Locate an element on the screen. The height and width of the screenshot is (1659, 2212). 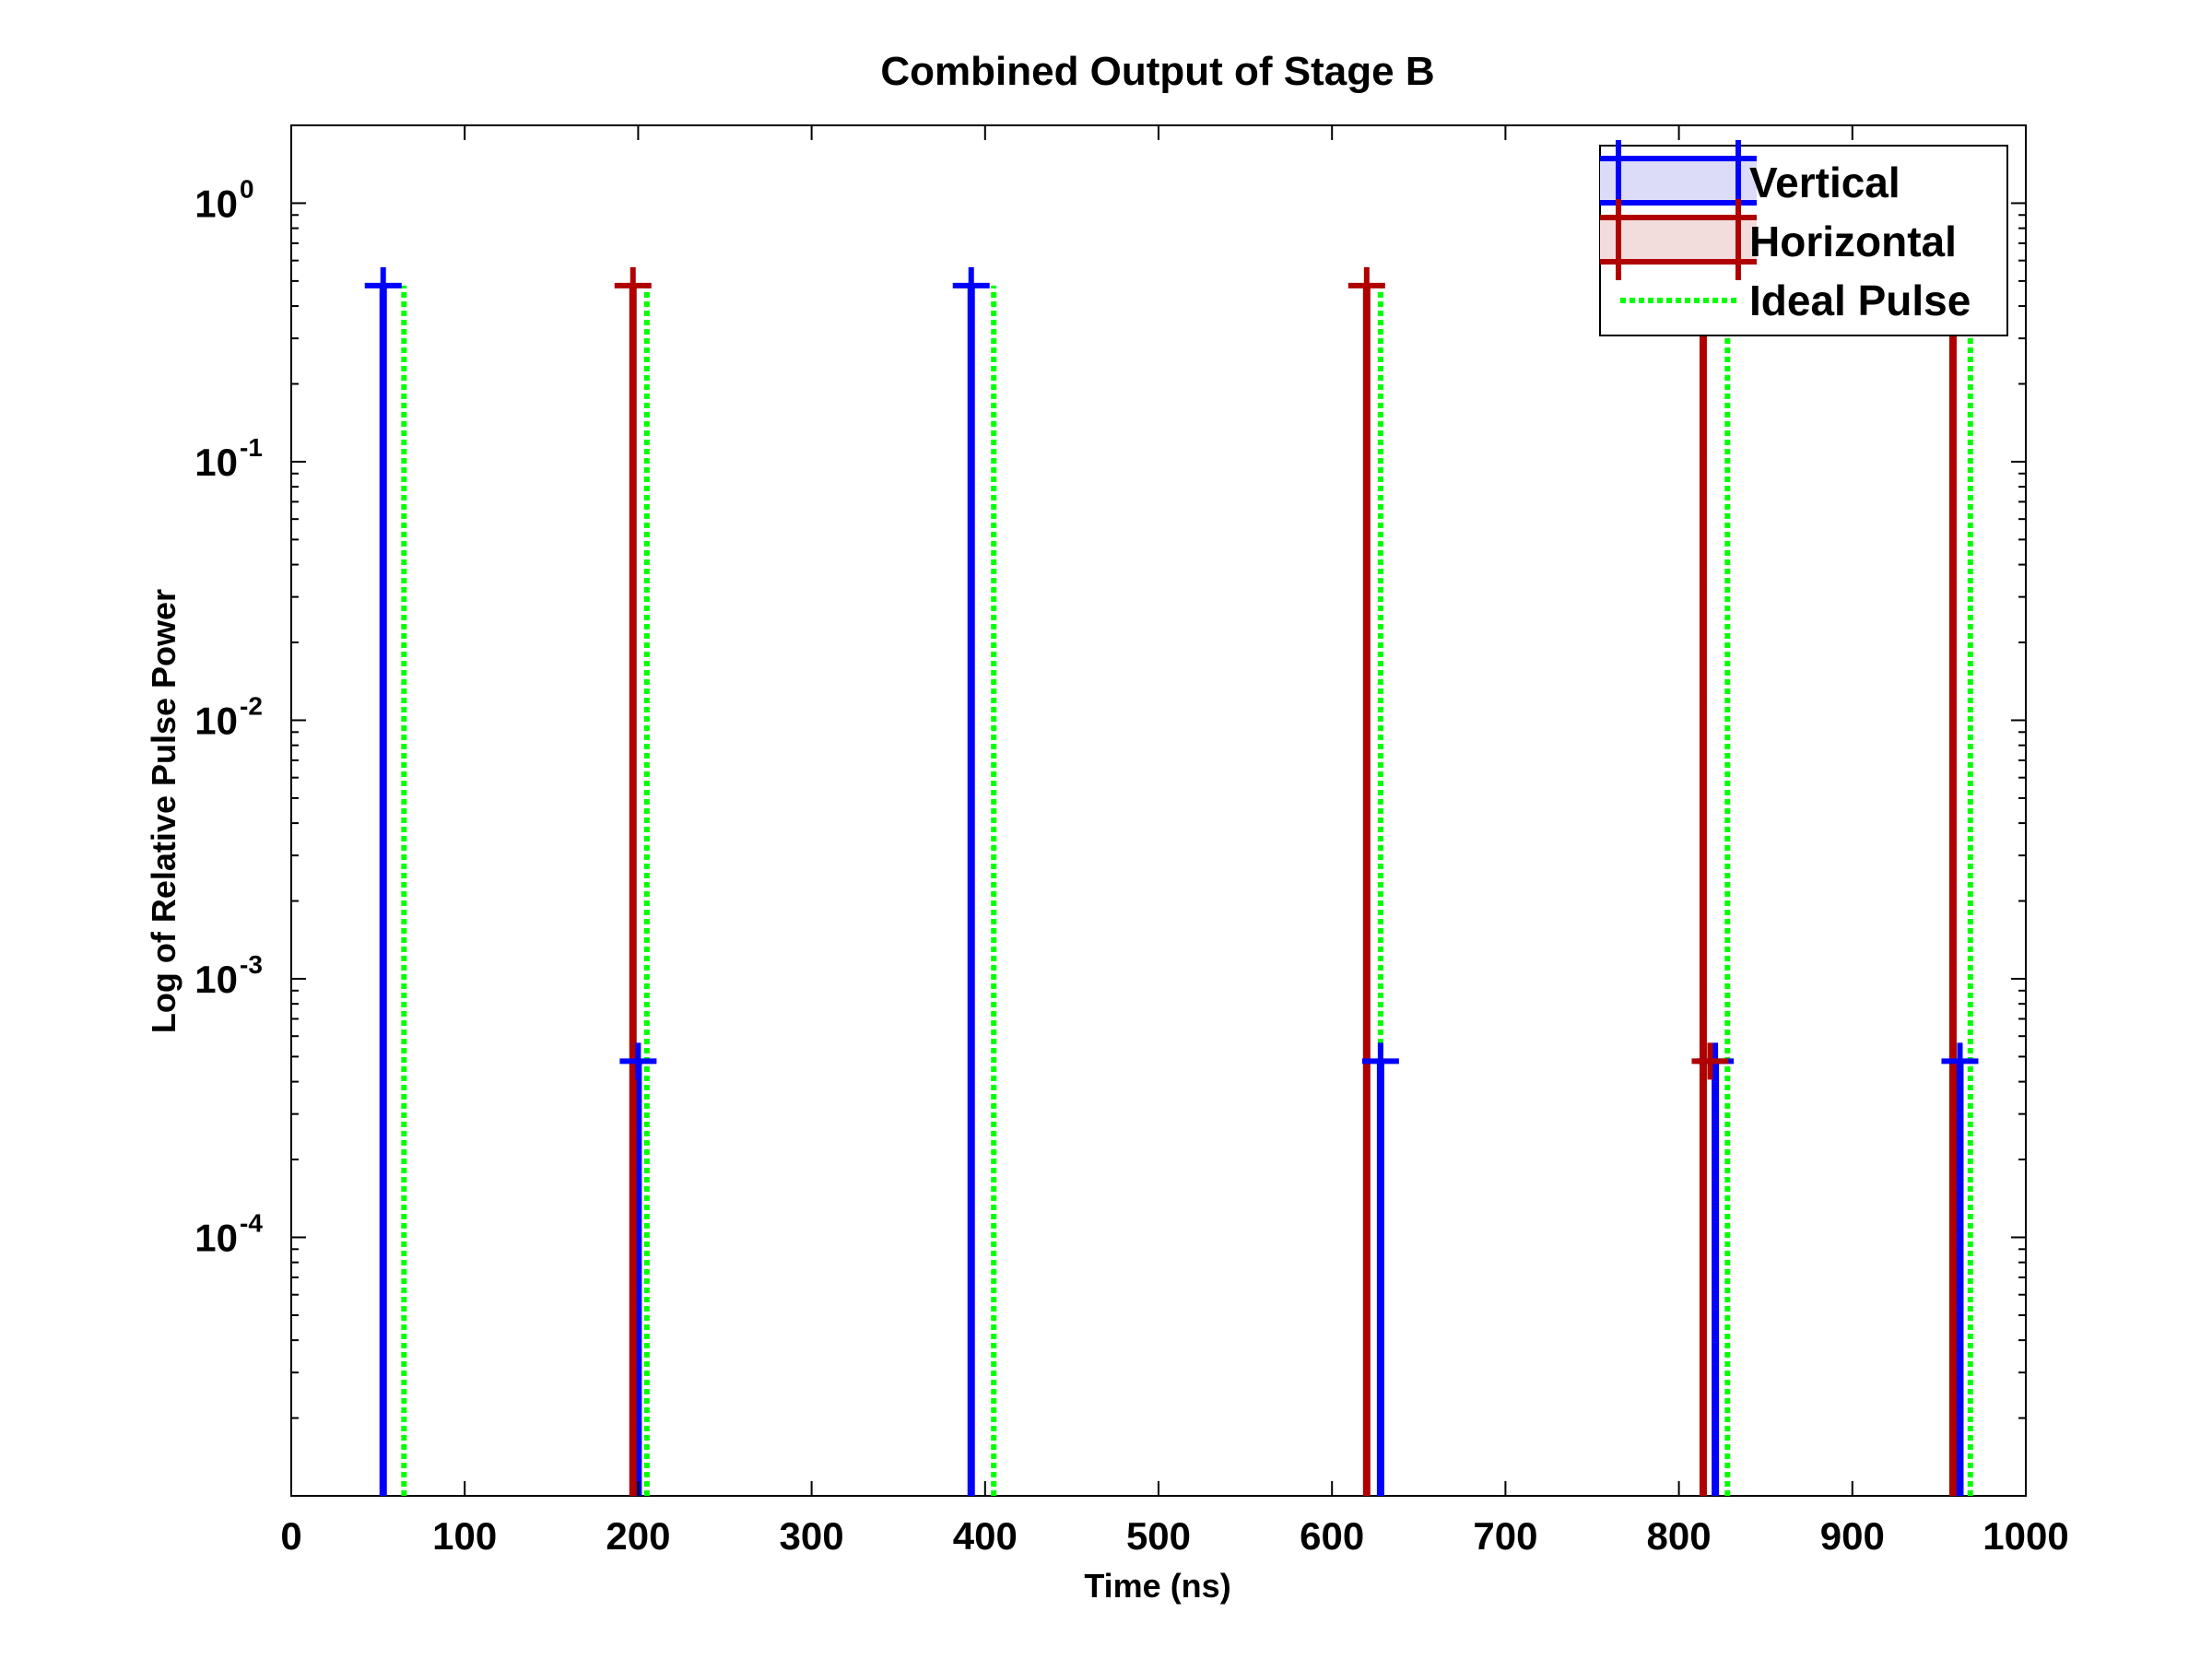
x-tick-label: 500 is located at coordinates (1158, 1536).